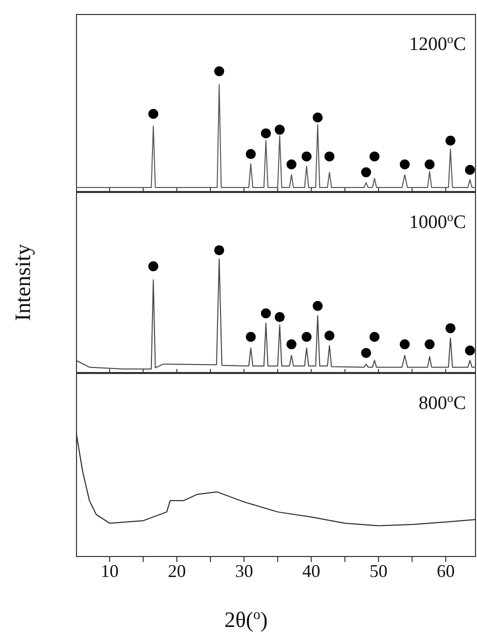  What do you see at coordinates (311, 570) in the screenshot?
I see `x-tick-label: 40` at bounding box center [311, 570].